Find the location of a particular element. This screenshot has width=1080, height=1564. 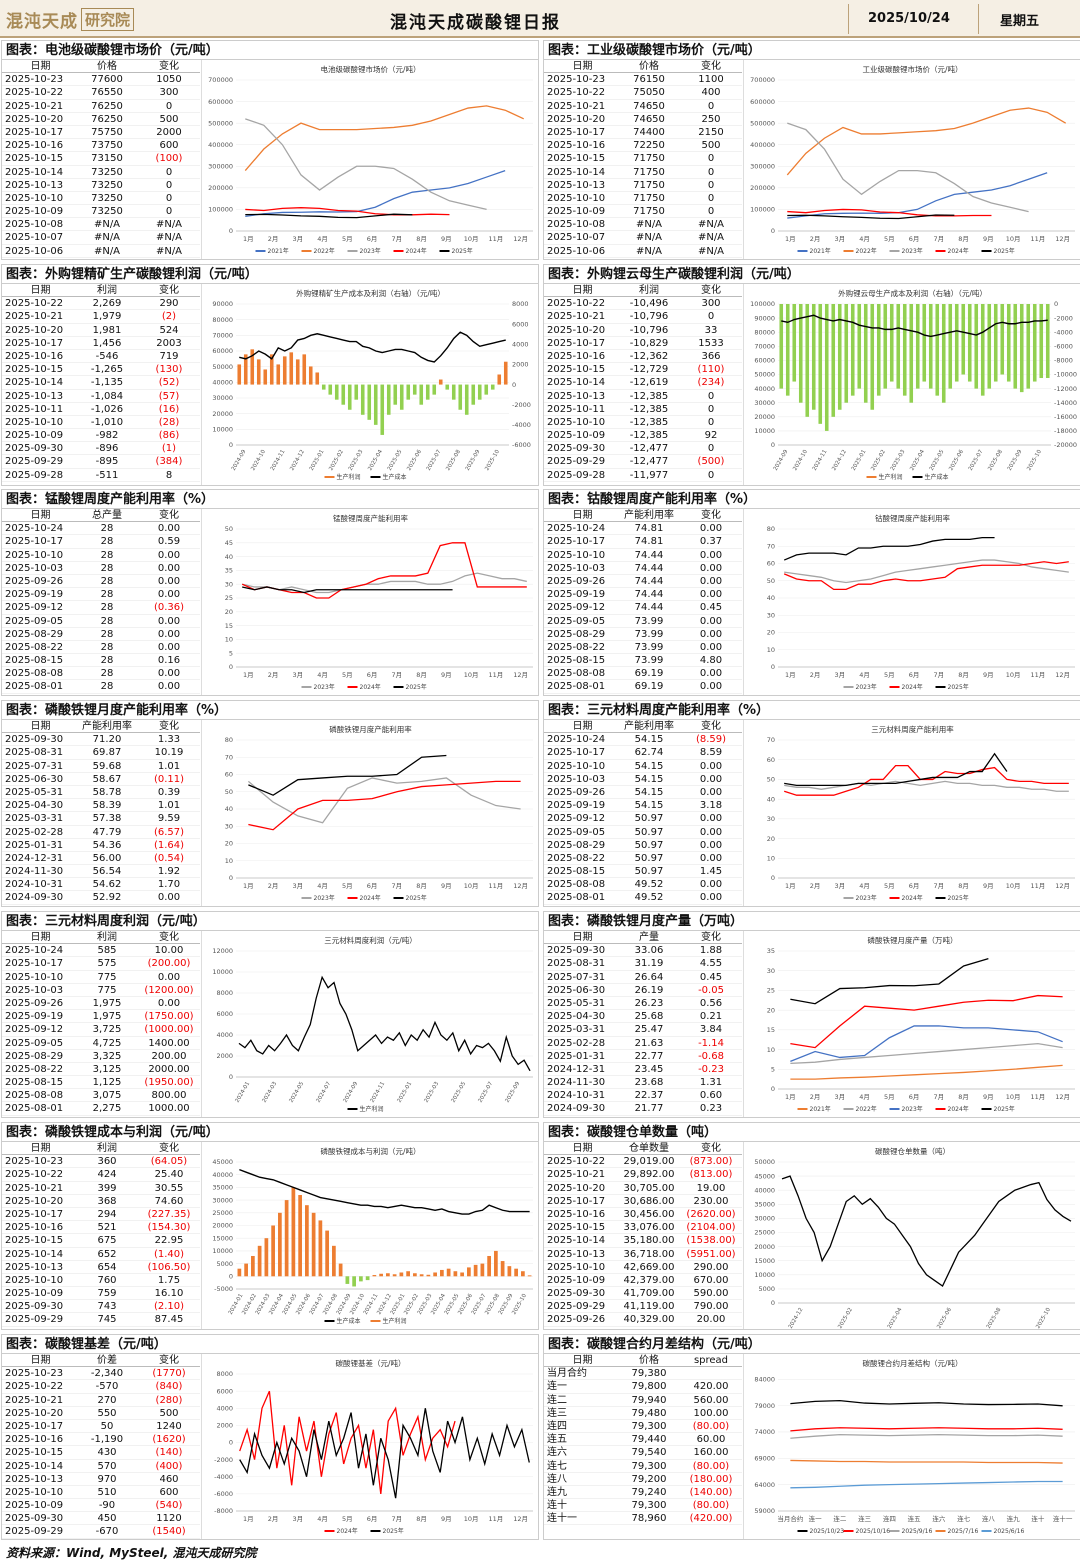

table-cell: 92 is located at coordinates (711, 436).